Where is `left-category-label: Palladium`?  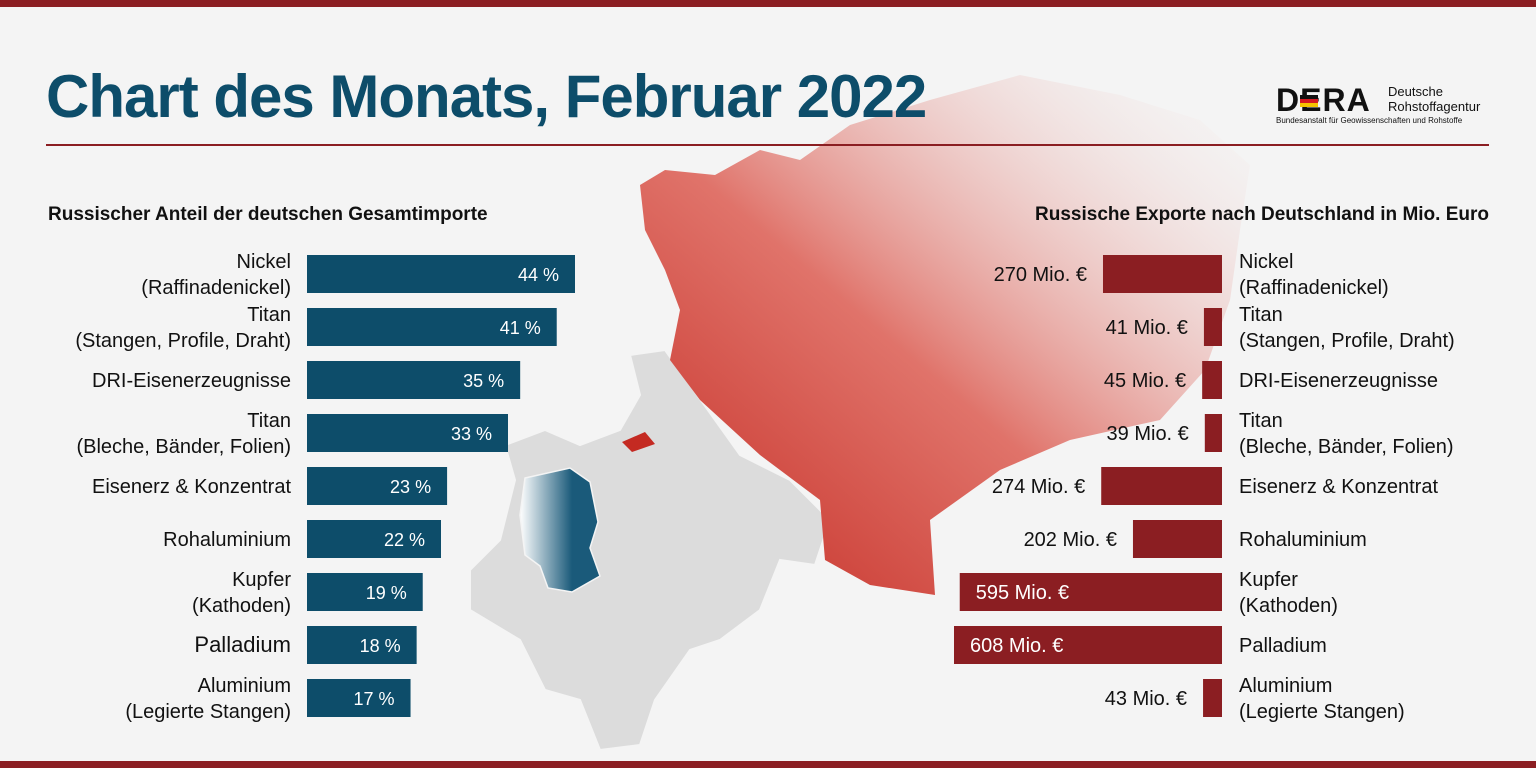
left-category-label: Palladium is located at coordinates (242, 644).